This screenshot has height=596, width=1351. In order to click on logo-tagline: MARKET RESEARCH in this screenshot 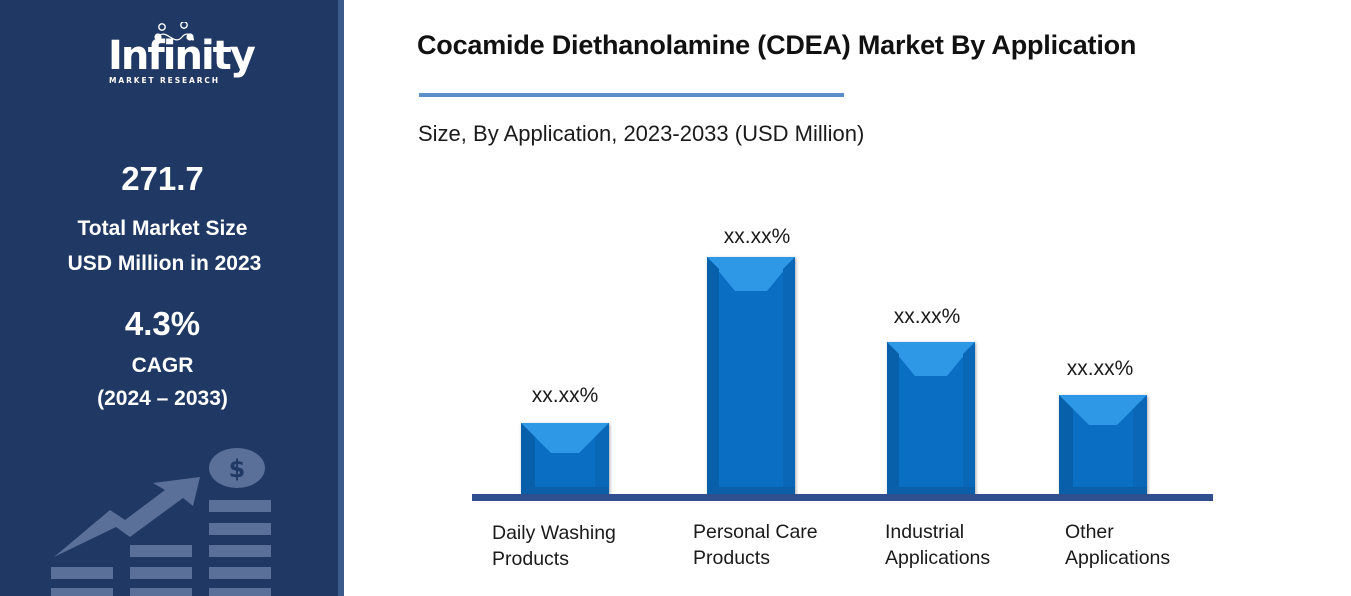, I will do `click(164, 80)`.